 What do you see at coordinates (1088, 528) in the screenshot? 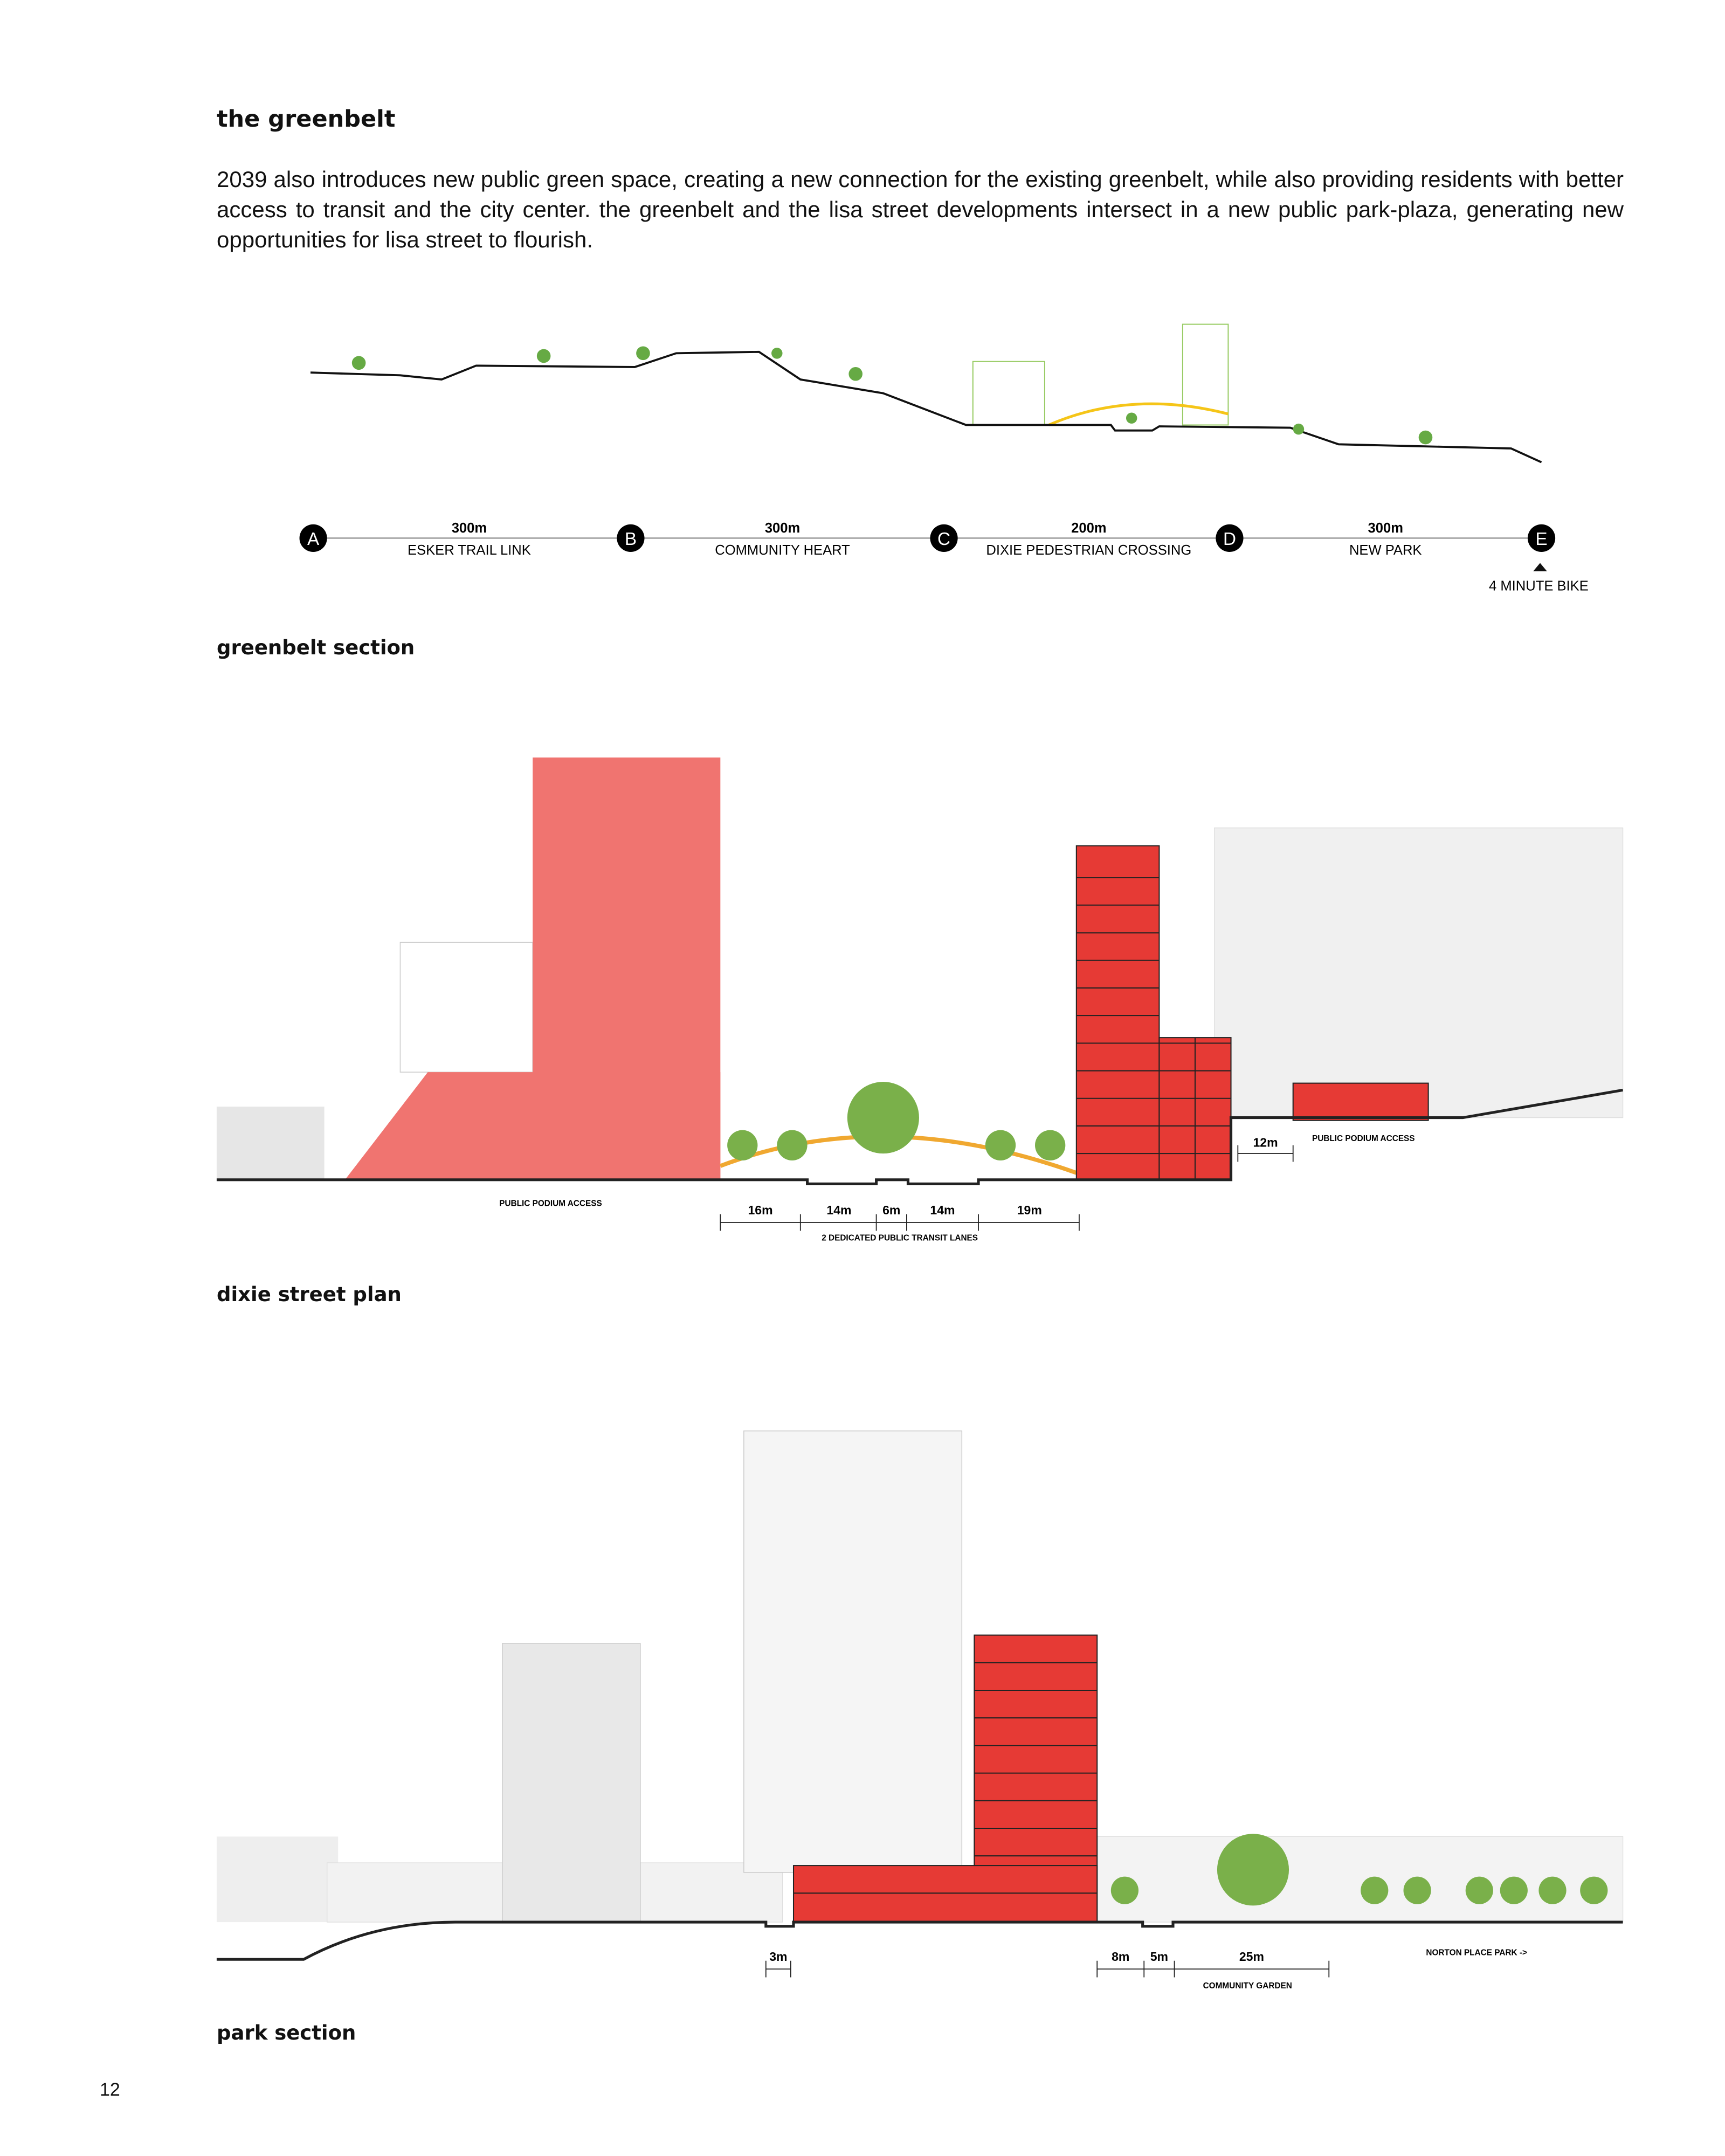
I see `segment-distance: 200m` at bounding box center [1088, 528].